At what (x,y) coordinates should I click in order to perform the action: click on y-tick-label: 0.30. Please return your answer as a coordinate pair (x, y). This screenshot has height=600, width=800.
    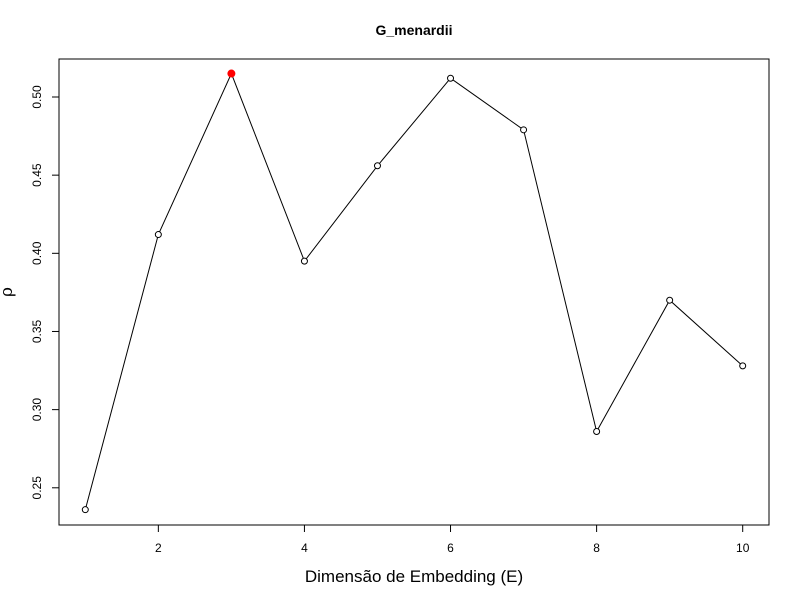
    Looking at the image, I should click on (37, 410).